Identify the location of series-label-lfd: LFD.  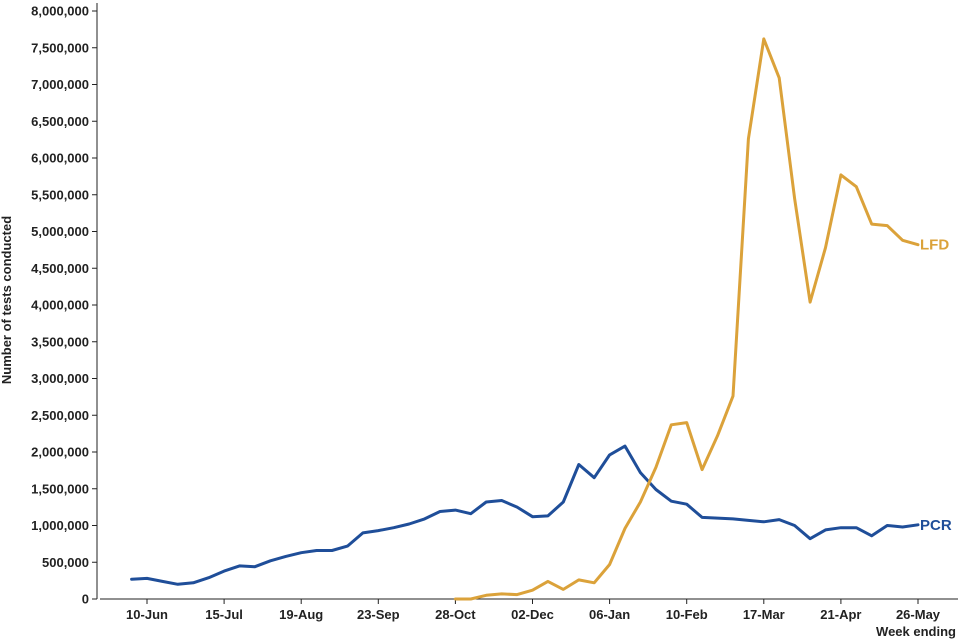
(934, 245).